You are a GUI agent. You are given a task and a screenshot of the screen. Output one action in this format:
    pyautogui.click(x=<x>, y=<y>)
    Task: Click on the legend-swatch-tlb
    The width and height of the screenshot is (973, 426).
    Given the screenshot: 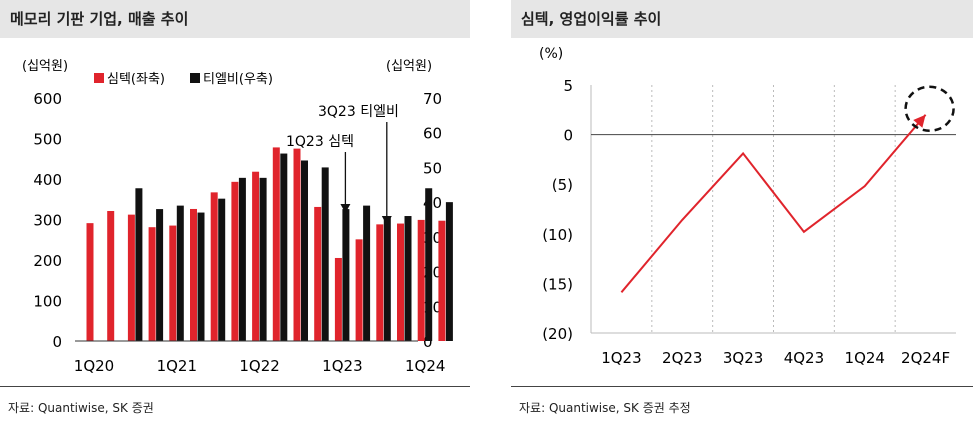 What is the action you would take?
    pyautogui.click(x=195, y=78)
    